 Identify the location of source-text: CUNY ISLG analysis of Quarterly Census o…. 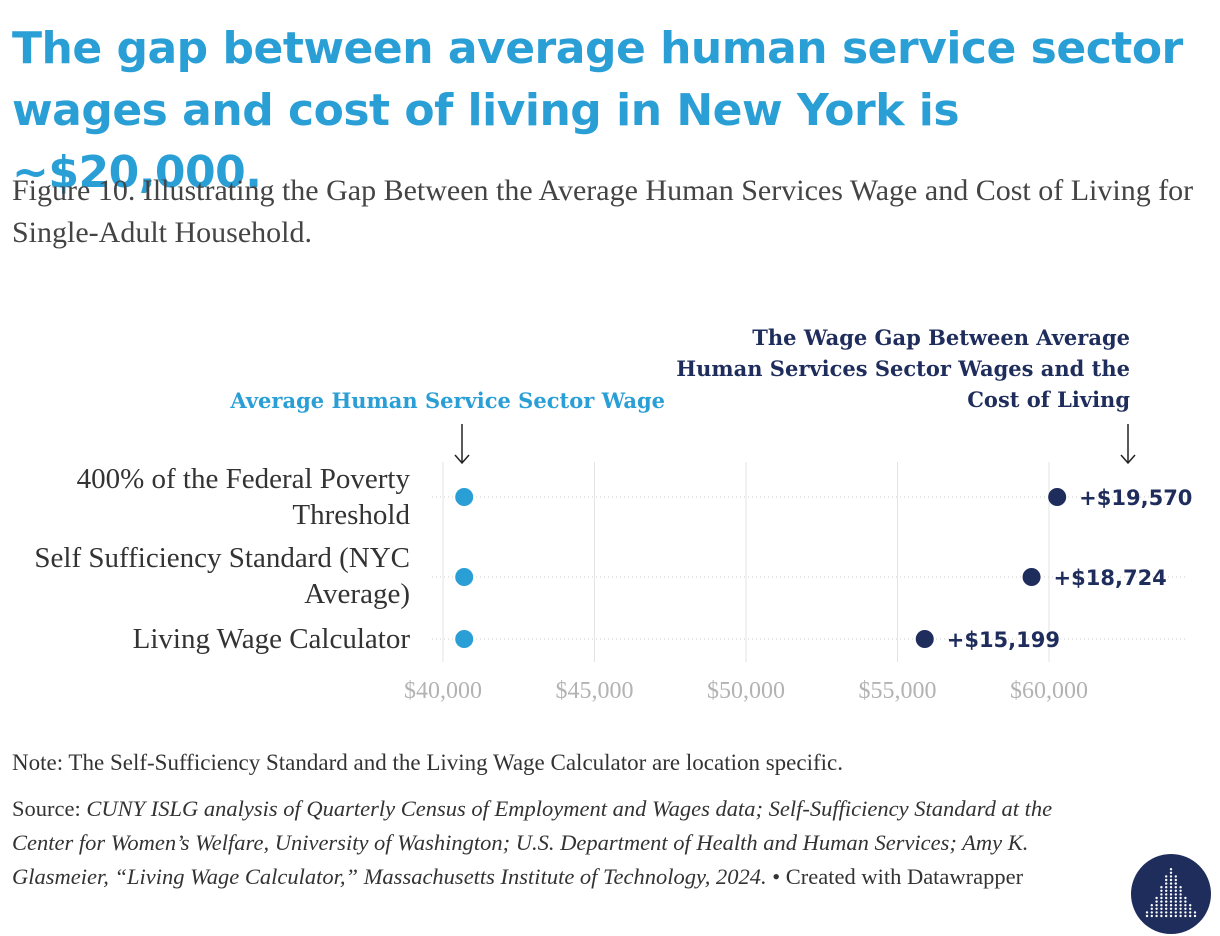
(532, 842).